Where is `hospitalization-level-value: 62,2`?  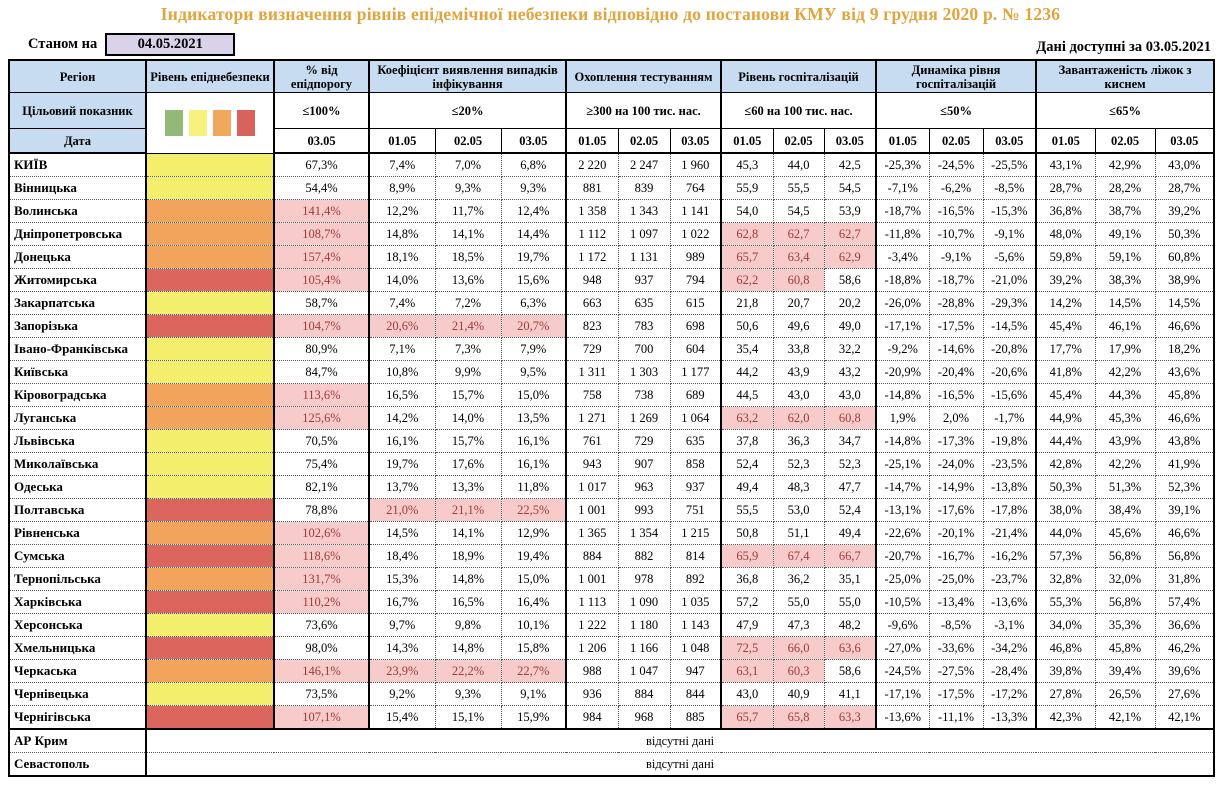 hospitalization-level-value: 62,2 is located at coordinates (747, 280).